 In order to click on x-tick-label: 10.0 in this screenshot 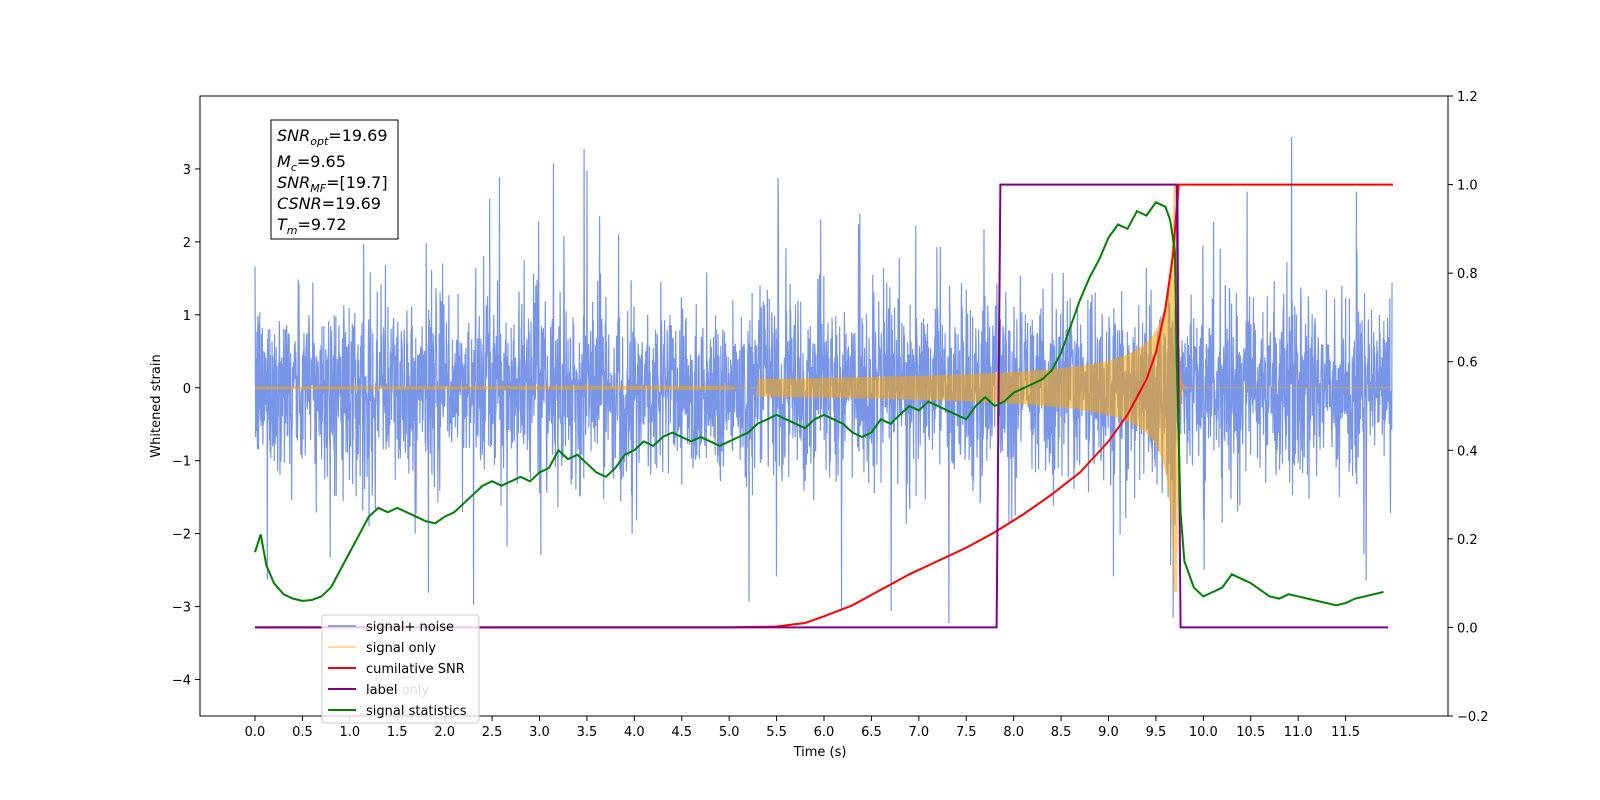, I will do `click(1203, 732)`.